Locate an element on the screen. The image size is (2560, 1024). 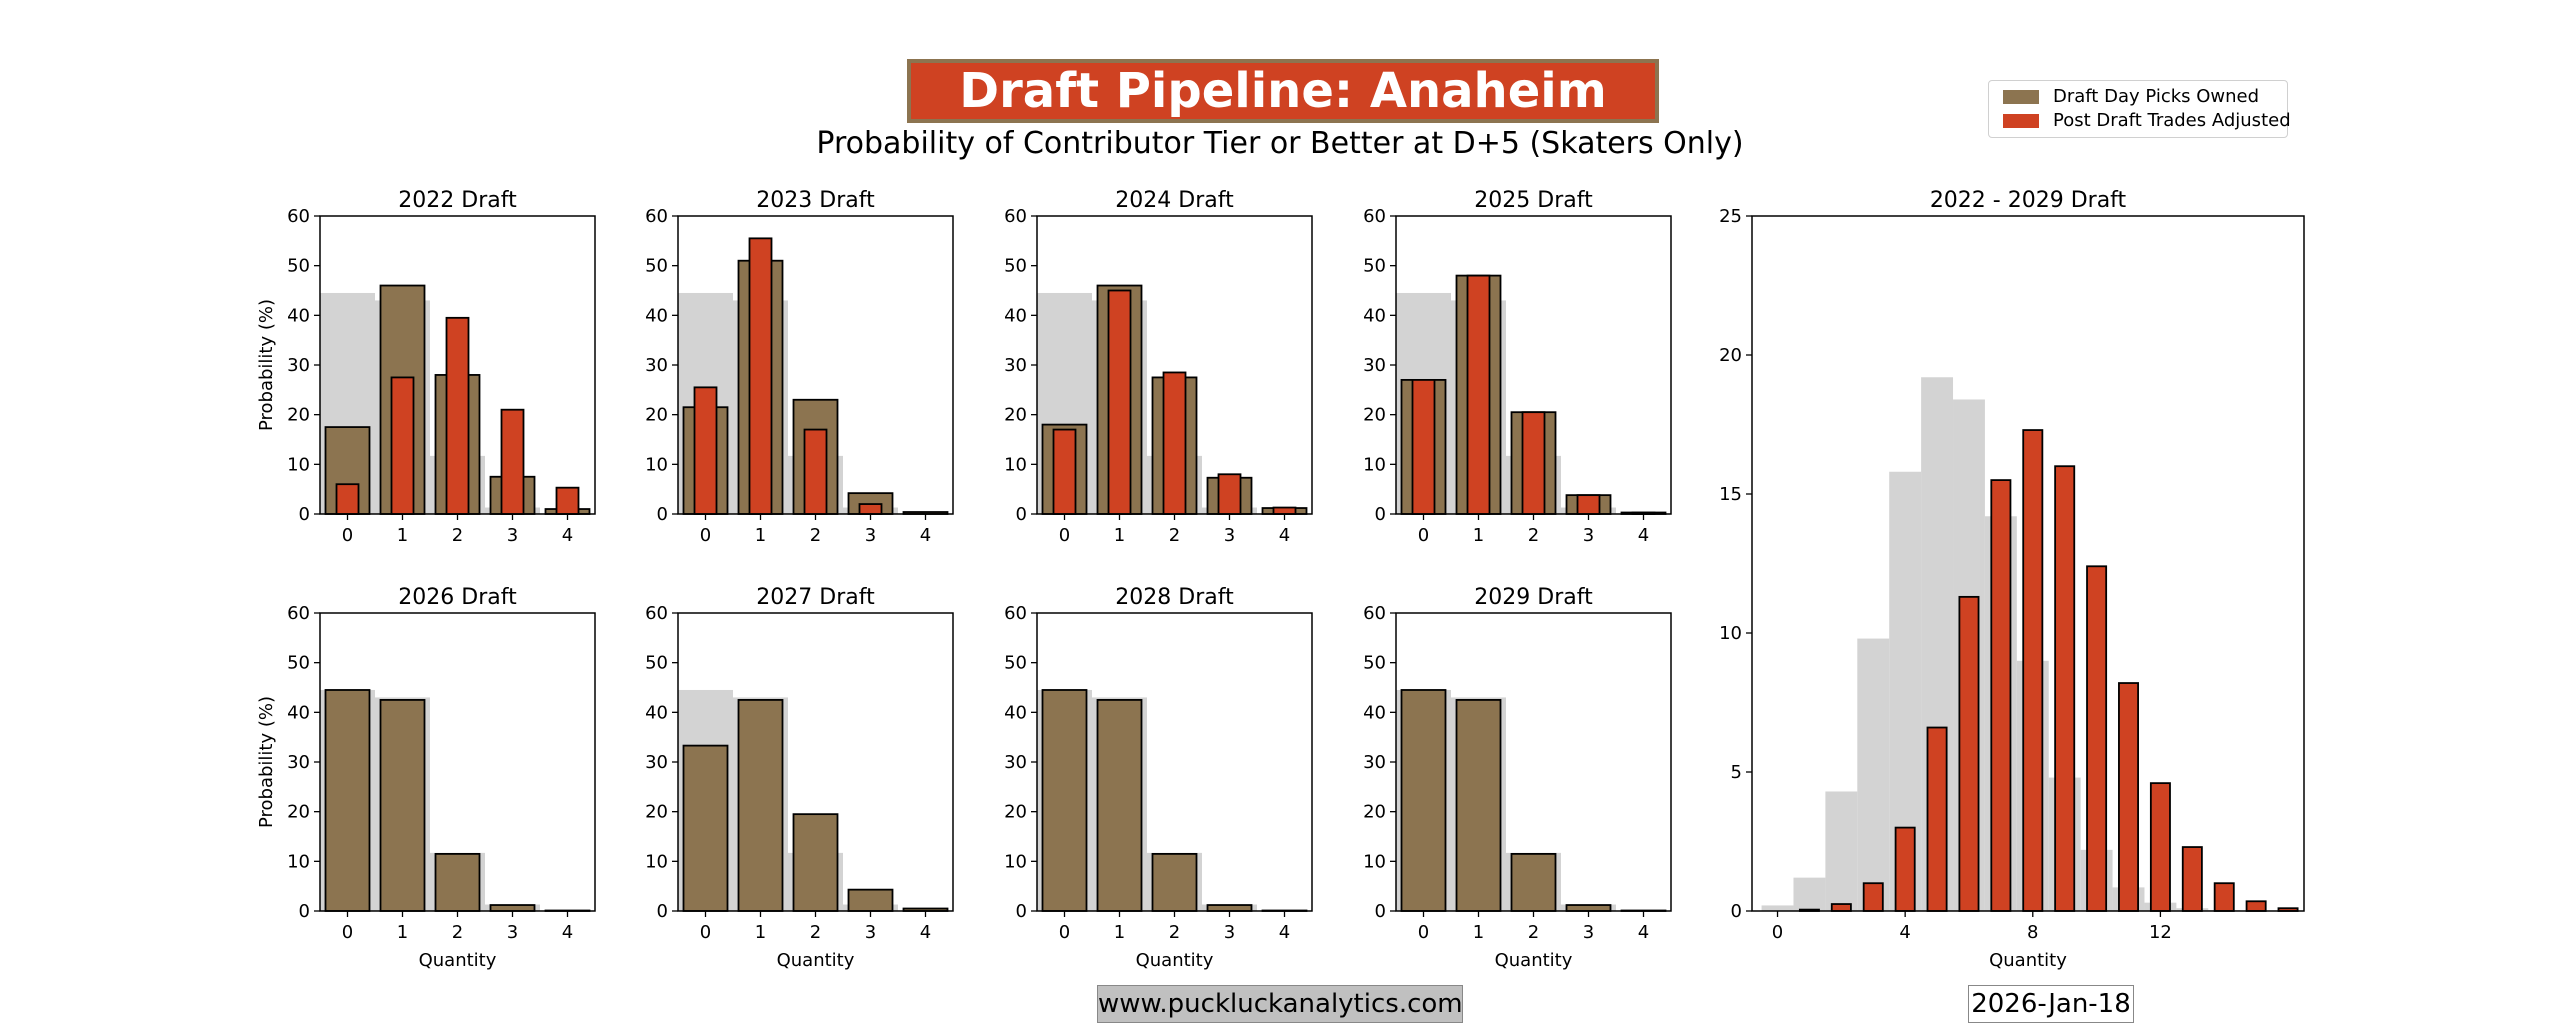
chart-1: 0 10 20 30 40 50 60 0 1 2 3 4 2023 Draft is located at coordinates (799, 367).